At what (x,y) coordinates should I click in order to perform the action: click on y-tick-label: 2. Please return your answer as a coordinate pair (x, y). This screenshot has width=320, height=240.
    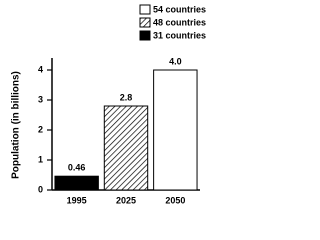
    Looking at the image, I should click on (40, 129).